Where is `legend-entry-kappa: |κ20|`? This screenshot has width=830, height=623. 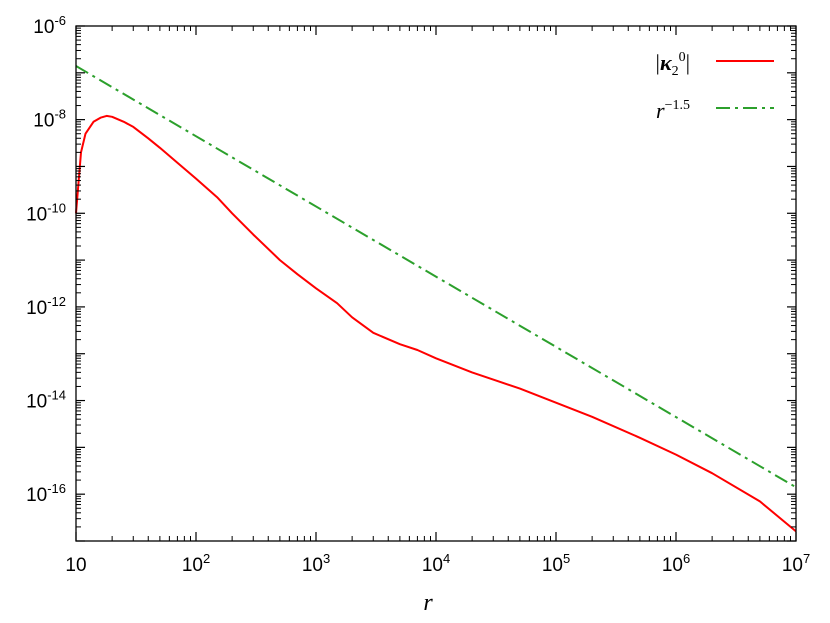 legend-entry-kappa: |κ20| is located at coordinates (715, 64).